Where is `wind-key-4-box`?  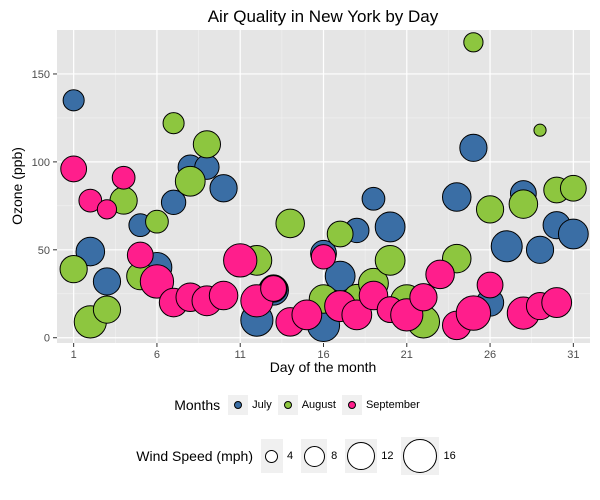 wind-key-4-box is located at coordinates (271, 456).